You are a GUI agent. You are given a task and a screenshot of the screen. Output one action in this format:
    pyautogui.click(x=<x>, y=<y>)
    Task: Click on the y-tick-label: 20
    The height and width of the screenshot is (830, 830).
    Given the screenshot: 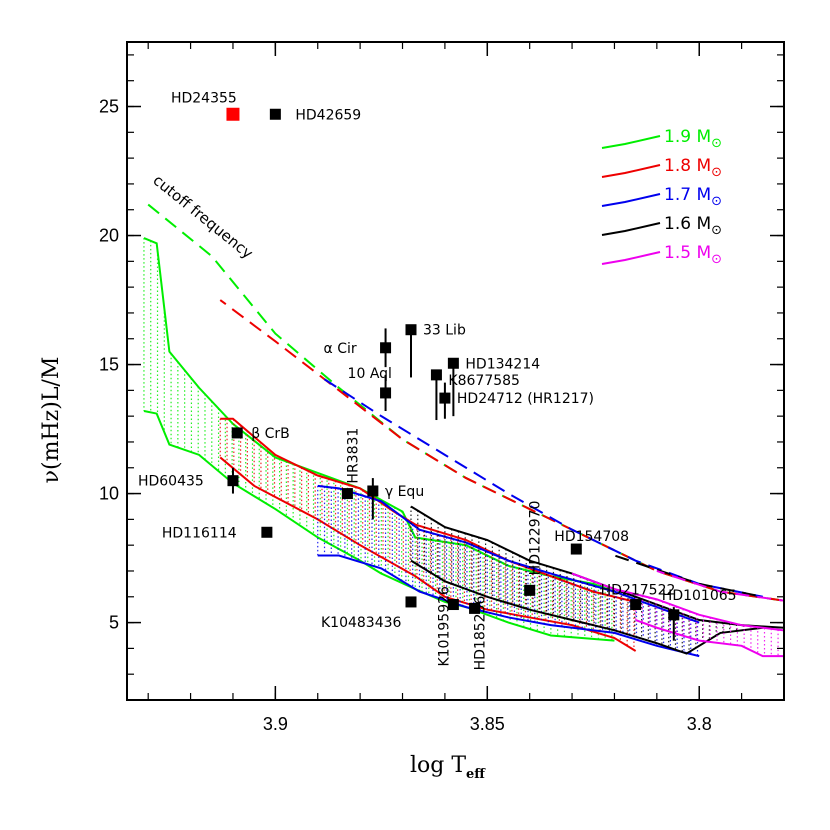 What is the action you would take?
    pyautogui.click(x=109, y=236)
    